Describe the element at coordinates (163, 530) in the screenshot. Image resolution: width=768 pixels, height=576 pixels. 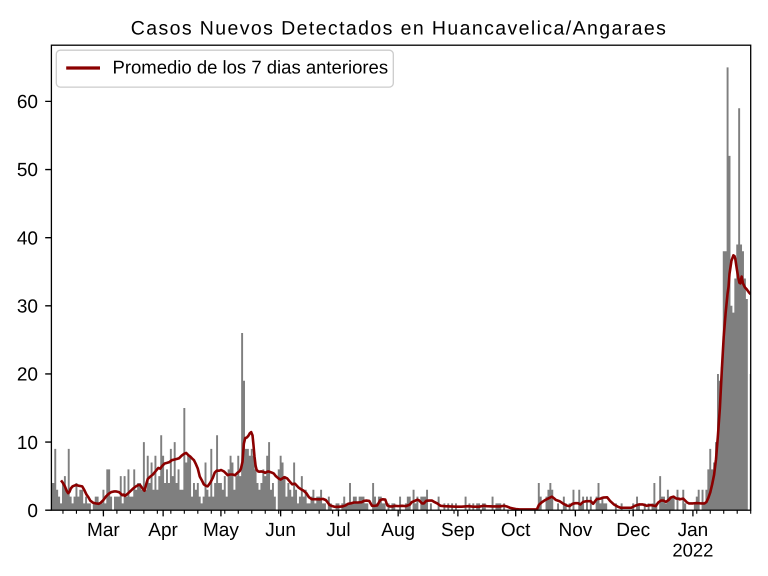
I see `svg-text: Apr` at that location.